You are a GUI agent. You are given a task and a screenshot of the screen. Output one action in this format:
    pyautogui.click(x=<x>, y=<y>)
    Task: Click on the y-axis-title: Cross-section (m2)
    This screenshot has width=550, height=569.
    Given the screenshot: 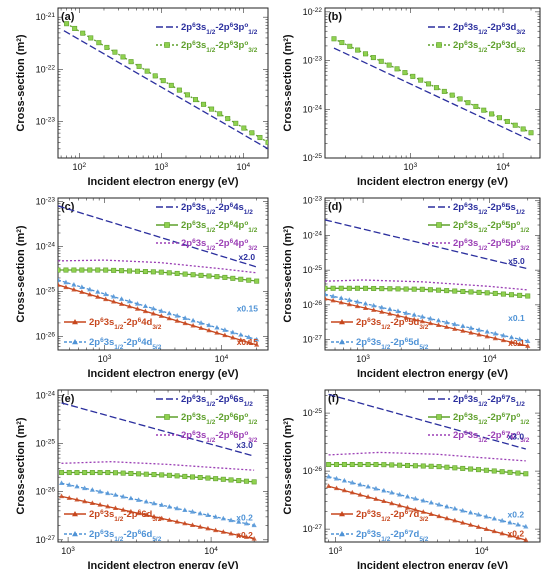 What is the action you would take?
    pyautogui.click(x=288, y=273)
    